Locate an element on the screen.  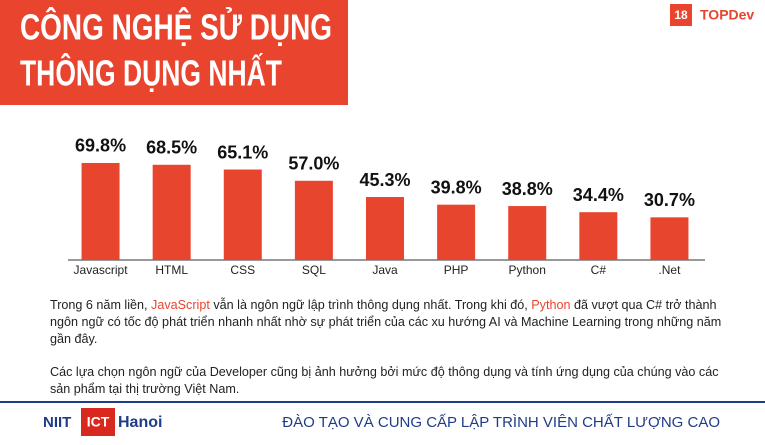
x-tick-label: PHP is located at coordinates (456, 270).